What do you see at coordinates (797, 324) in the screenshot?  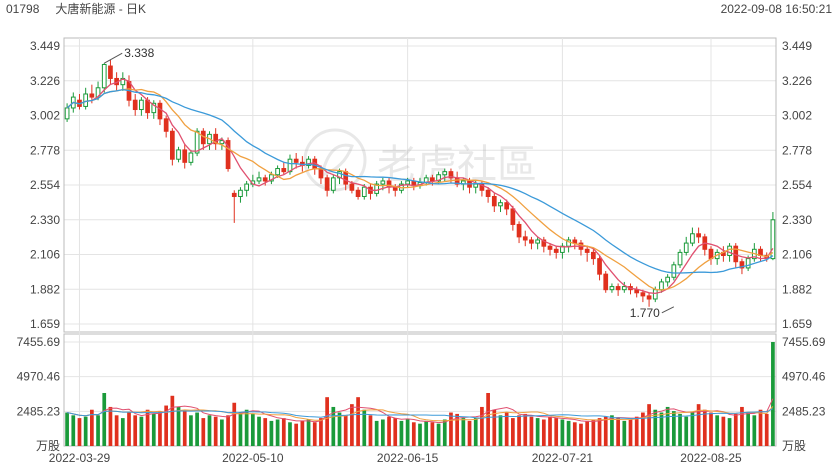 I see `price-tick-label-right: 1.659` at bounding box center [797, 324].